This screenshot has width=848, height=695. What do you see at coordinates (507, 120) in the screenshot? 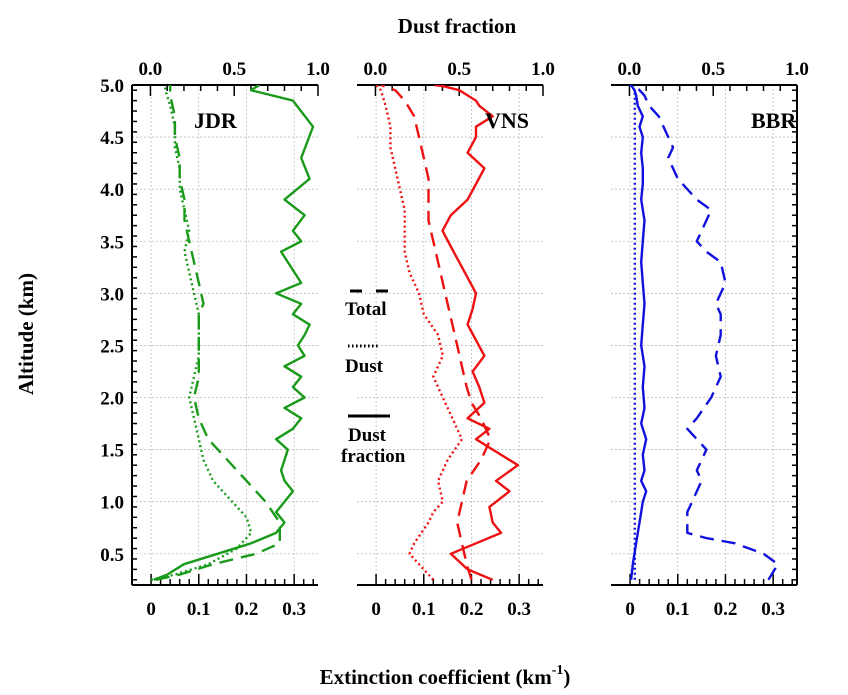
I see `panel-label-vns: VNS` at bounding box center [507, 120].